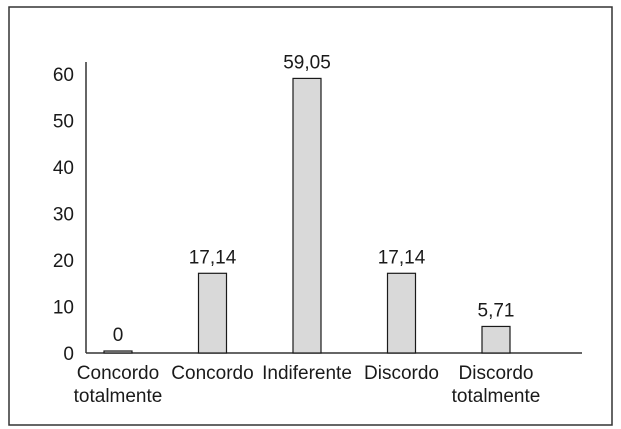 Image resolution: width=621 pixels, height=429 pixels. What do you see at coordinates (496, 385) in the screenshot?
I see `category-label: Discordo totalmente` at bounding box center [496, 385].